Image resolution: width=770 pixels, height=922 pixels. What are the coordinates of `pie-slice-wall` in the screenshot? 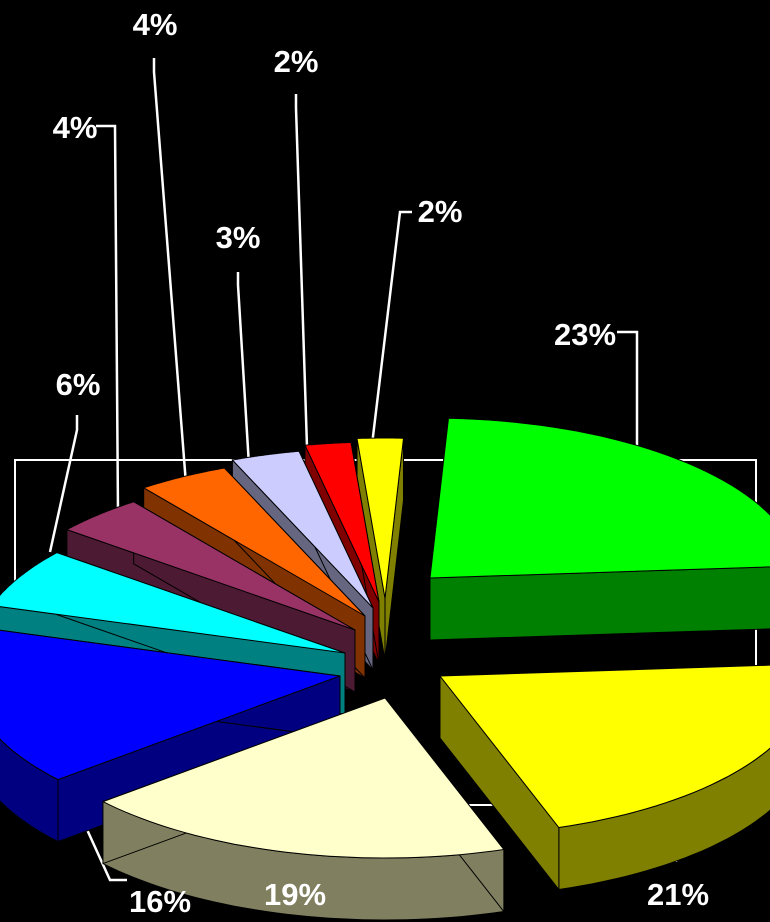 It's located at (599, 603).